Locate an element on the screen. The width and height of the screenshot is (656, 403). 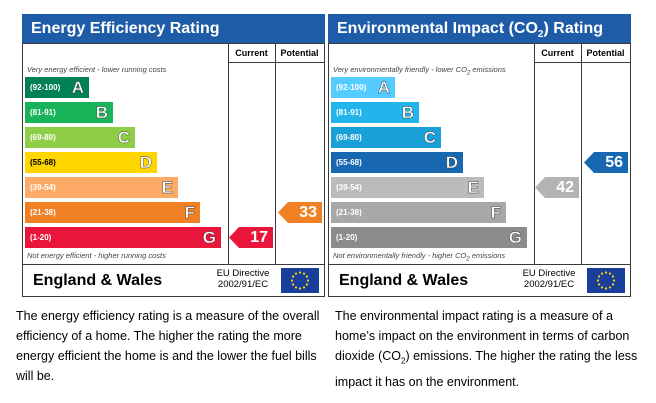
current-rating-arrow: 42 is located at coordinates (557, 187).